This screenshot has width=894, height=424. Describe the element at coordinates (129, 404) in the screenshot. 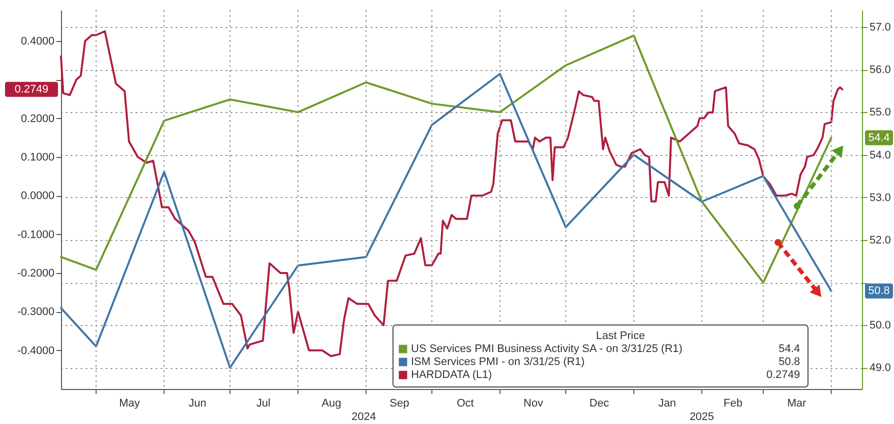

I see `x-tick-label: May` at that location.